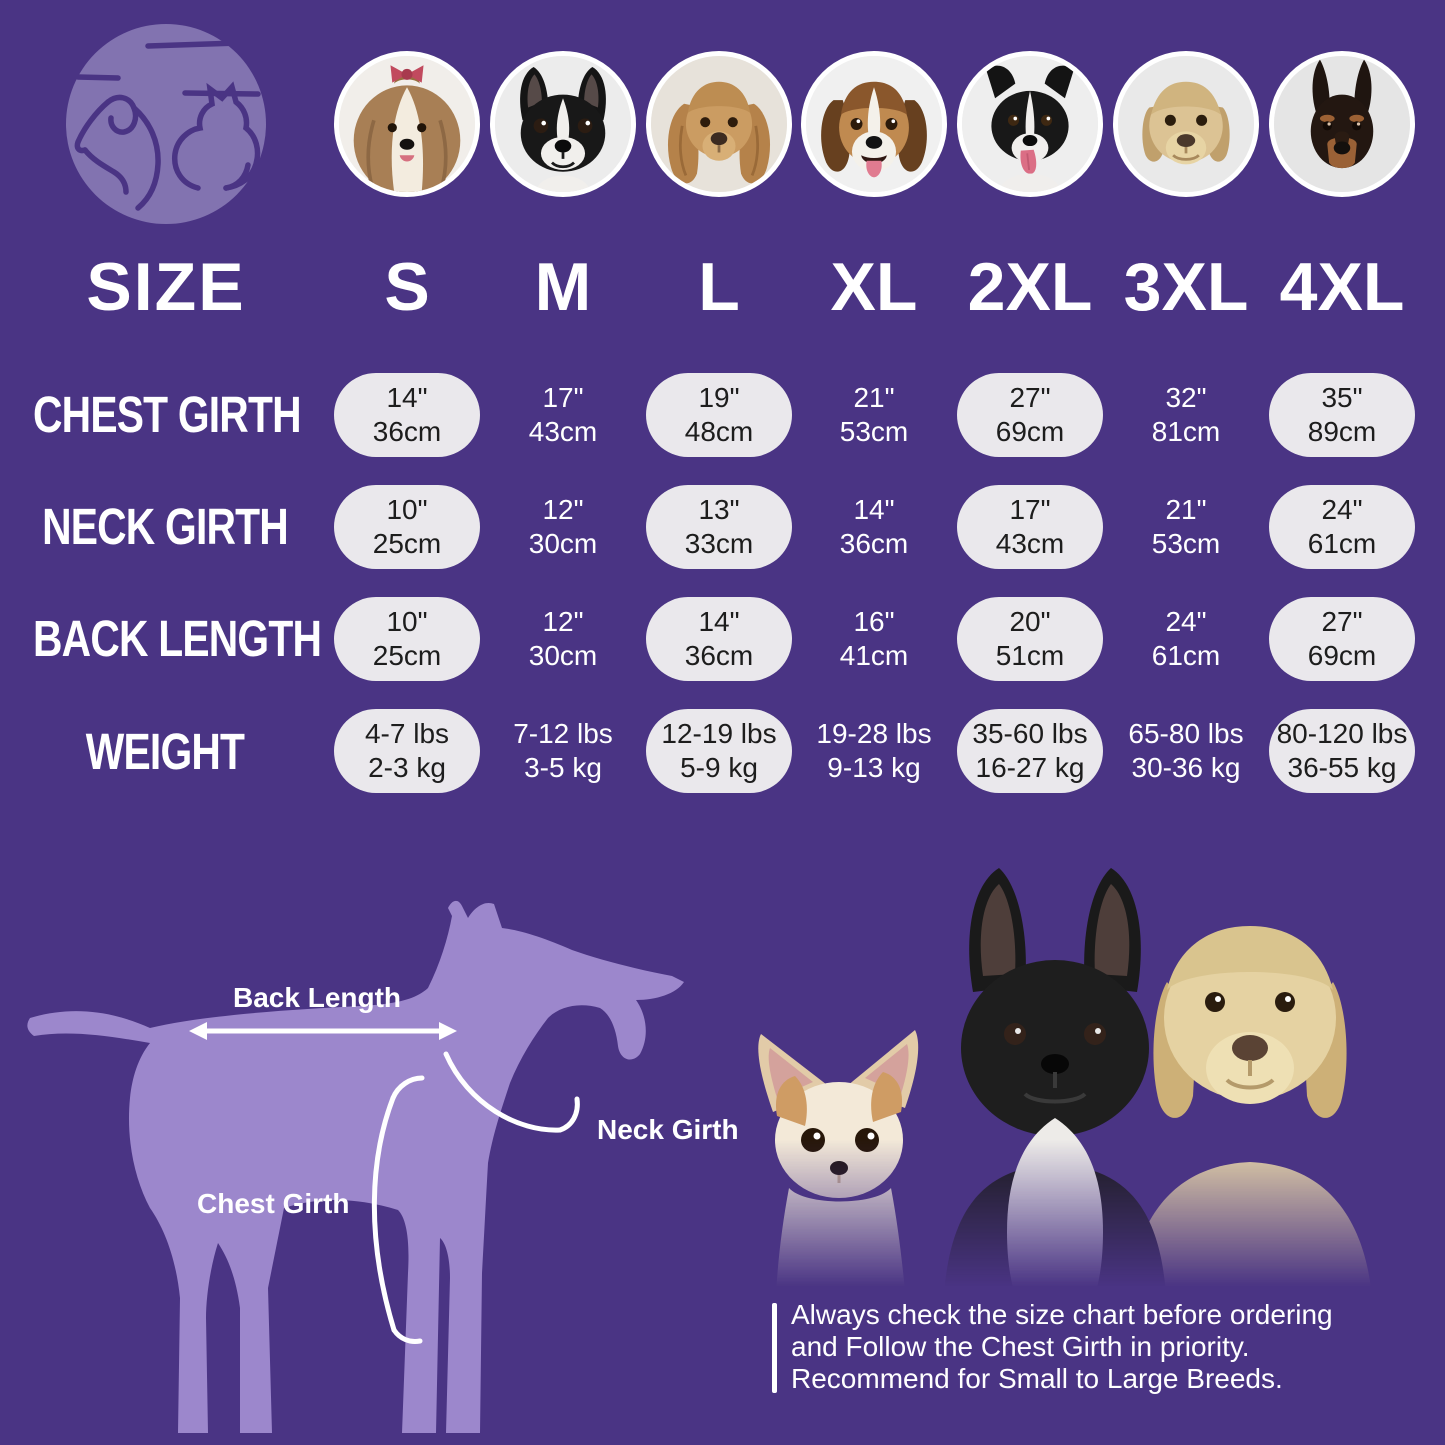 This screenshot has height=1445, width=1445. I want to click on breed-photo-doberman, so click(1342, 124).